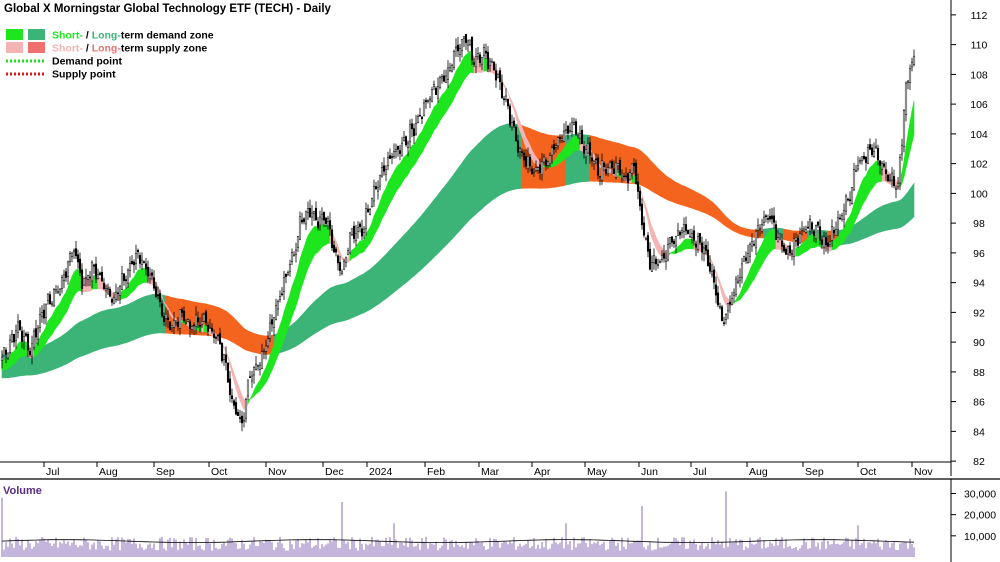 This screenshot has height=562, width=1000. I want to click on price-tick-label: 92, so click(979, 313).